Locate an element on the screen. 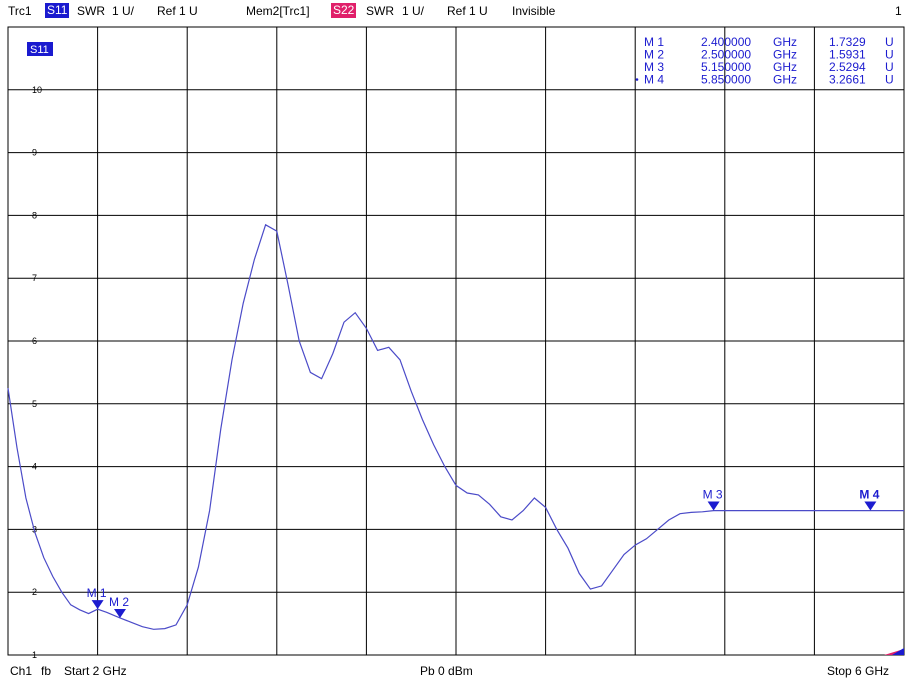 This screenshot has width=908, height=683. start-frequency: Start 2 GHz is located at coordinates (95, 671).